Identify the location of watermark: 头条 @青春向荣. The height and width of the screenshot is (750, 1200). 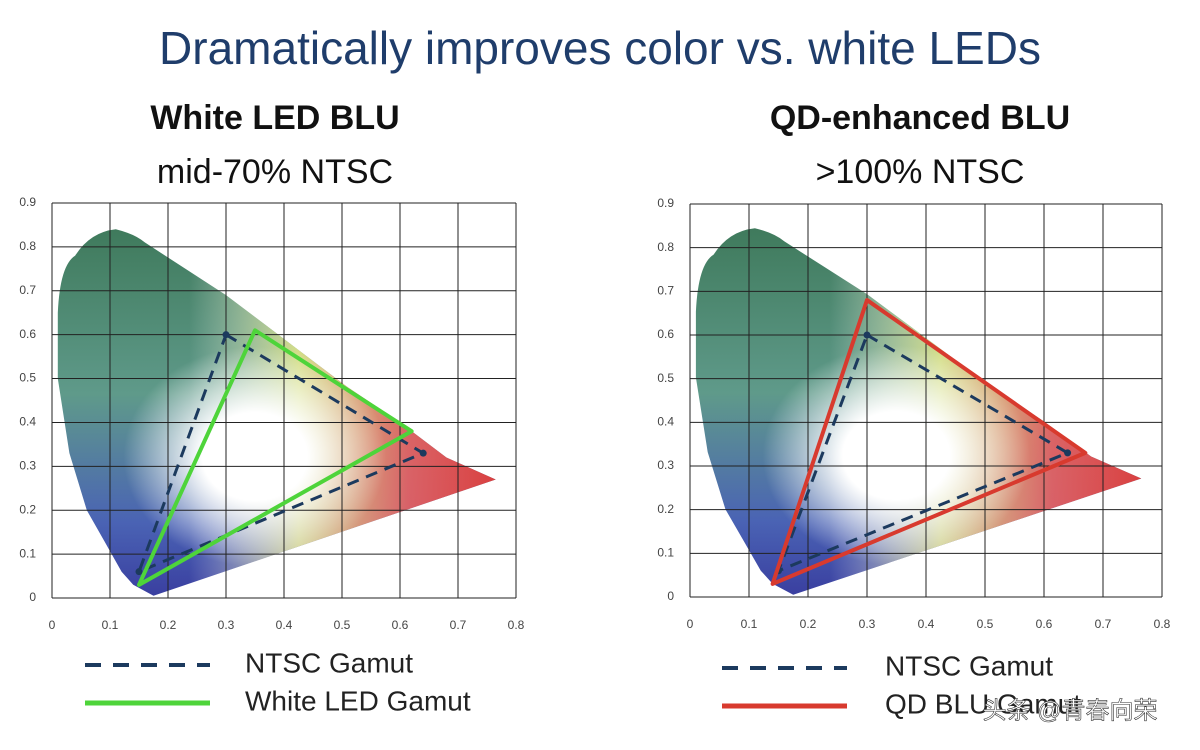
(1069, 710).